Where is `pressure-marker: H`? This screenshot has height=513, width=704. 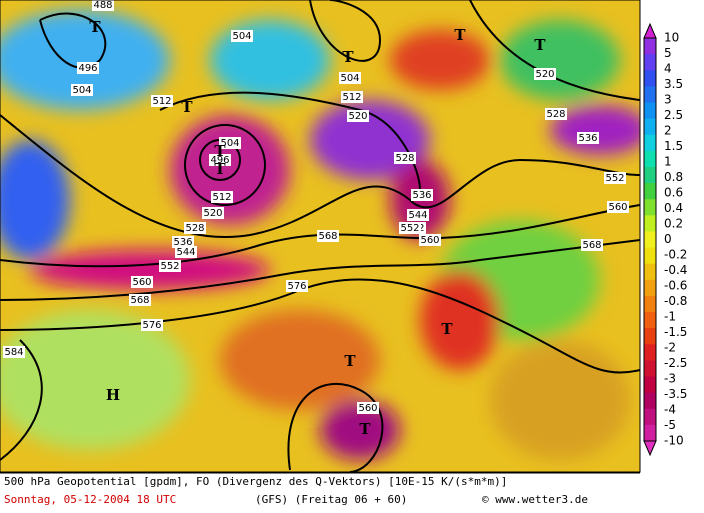 pressure-marker: H is located at coordinates (113, 395).